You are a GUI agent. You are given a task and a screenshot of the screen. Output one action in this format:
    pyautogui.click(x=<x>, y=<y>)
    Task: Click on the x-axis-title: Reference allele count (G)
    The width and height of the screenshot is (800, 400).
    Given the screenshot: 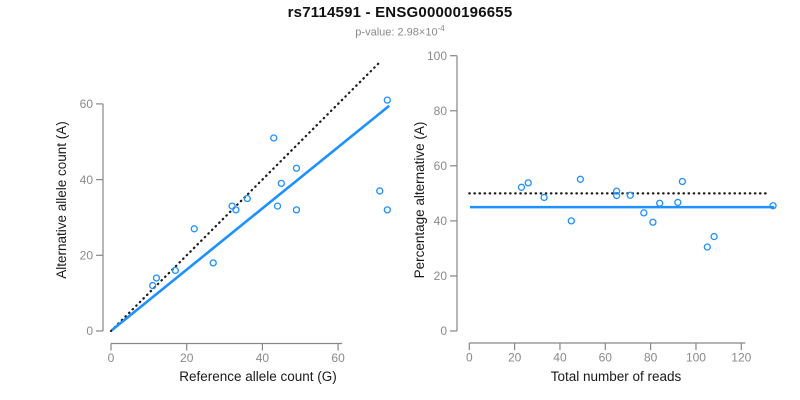 What is the action you would take?
    pyautogui.click(x=258, y=376)
    